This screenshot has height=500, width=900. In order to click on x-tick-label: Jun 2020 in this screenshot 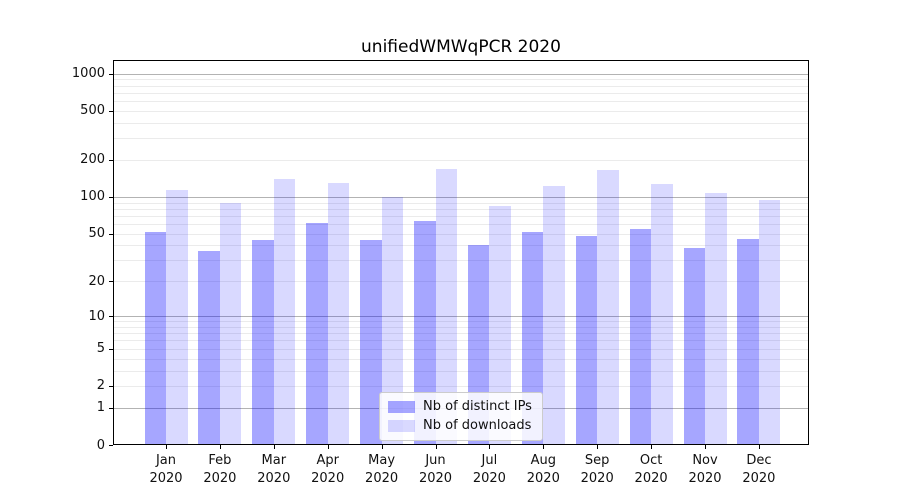, I will do `click(435, 469)`.